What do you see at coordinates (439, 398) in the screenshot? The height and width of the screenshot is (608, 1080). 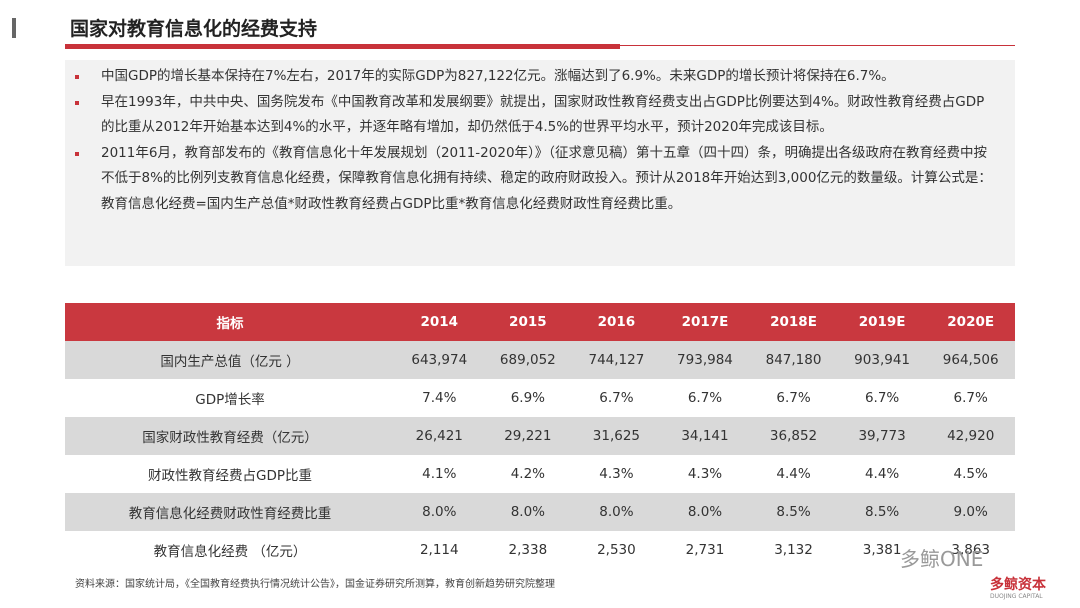 I see `cell: 7.4%` at bounding box center [439, 398].